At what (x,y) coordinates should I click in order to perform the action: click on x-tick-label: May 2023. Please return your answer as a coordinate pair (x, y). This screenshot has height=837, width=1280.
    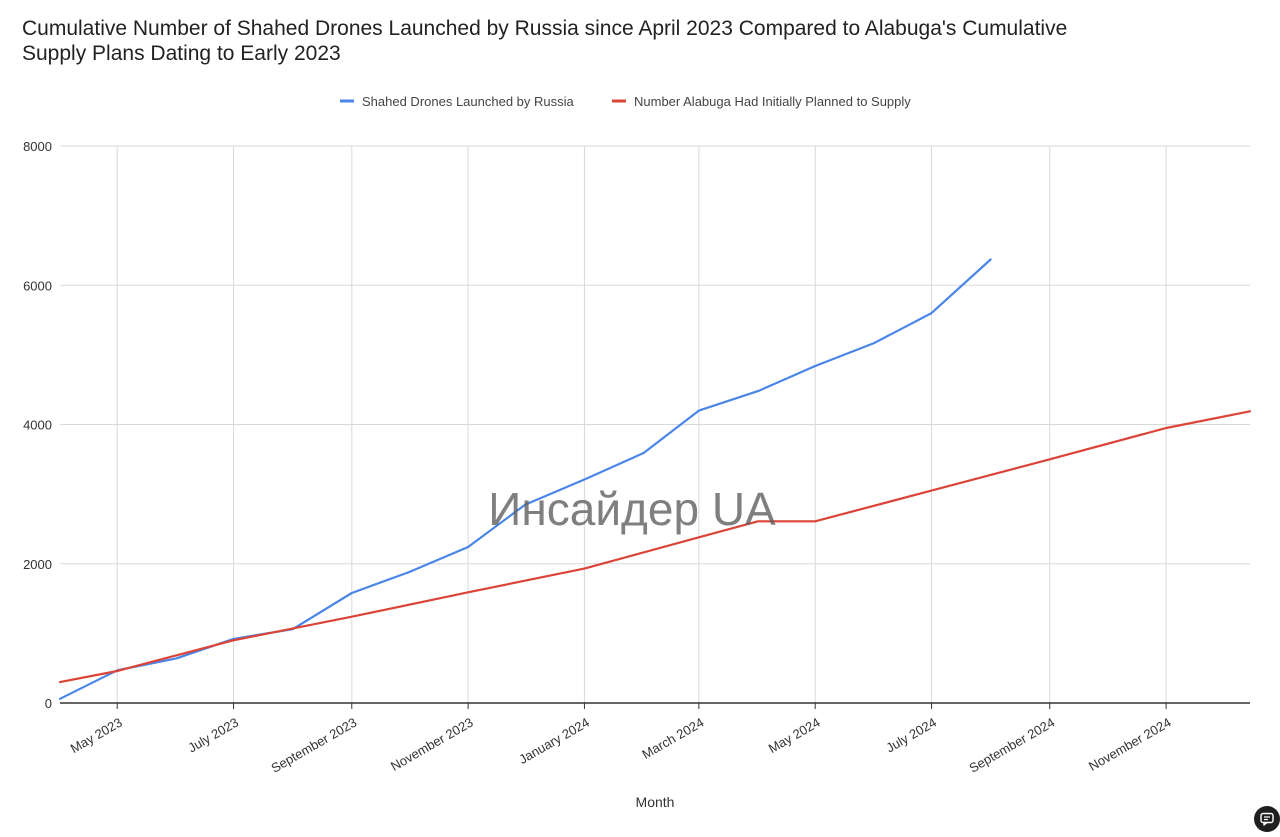
    Looking at the image, I should click on (96, 736).